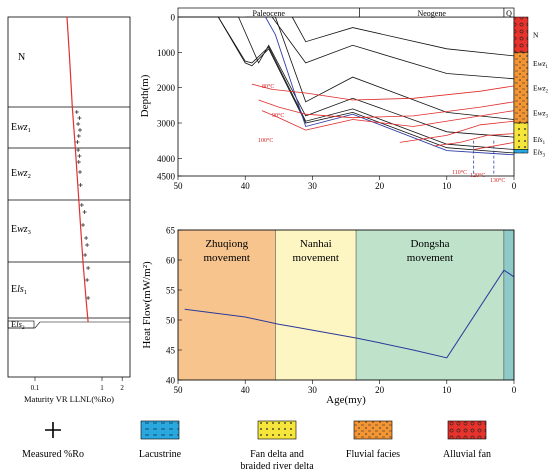 The image size is (550, 476). What do you see at coordinates (171, 351) in the screenshot?
I see `heat-flow-tick-label: 45` at bounding box center [171, 351].